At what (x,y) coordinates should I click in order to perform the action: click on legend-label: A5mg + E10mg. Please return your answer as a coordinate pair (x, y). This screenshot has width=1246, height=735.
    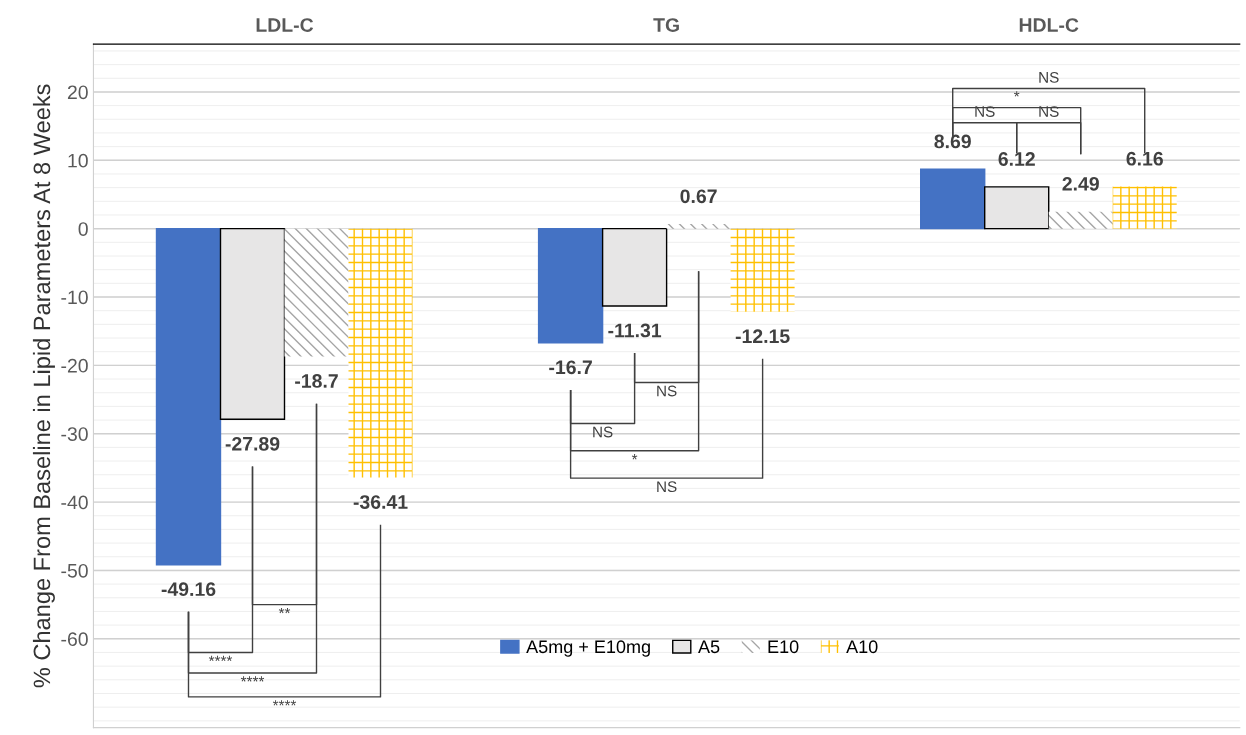
    Looking at the image, I should click on (588, 648).